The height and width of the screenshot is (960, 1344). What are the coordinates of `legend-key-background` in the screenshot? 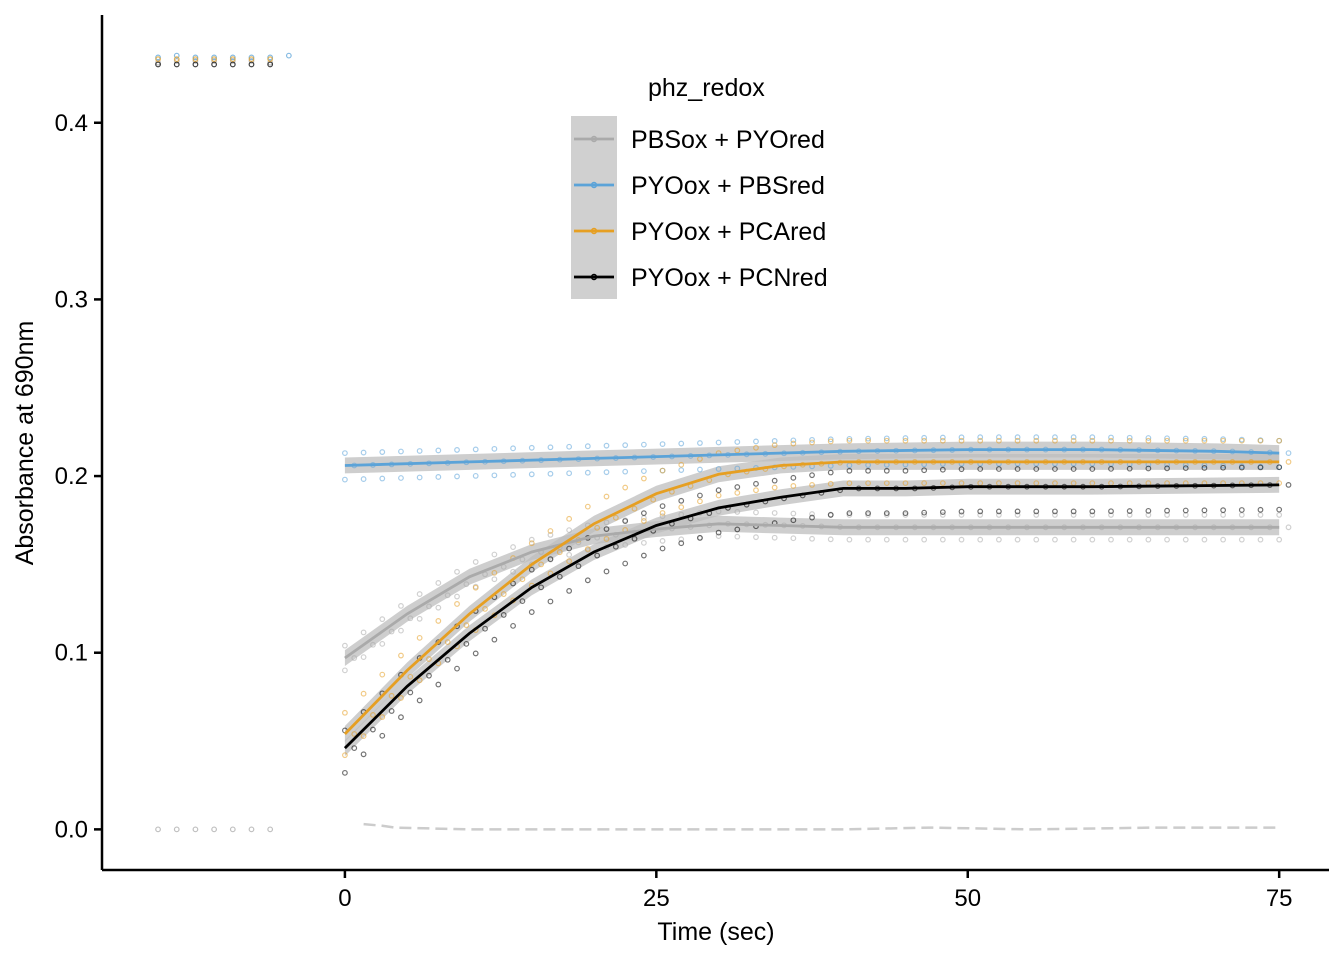 It's located at (594, 207).